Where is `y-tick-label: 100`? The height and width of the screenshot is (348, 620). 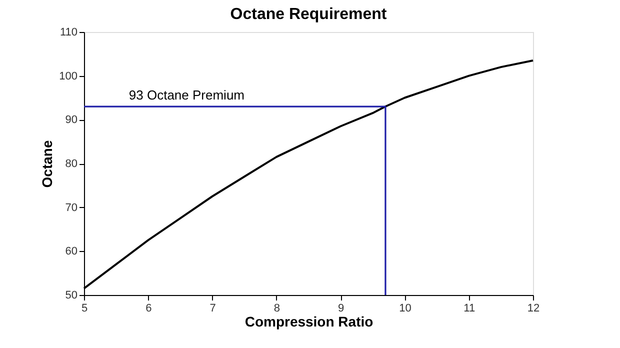 y-tick-label: 100 is located at coordinates (68, 76).